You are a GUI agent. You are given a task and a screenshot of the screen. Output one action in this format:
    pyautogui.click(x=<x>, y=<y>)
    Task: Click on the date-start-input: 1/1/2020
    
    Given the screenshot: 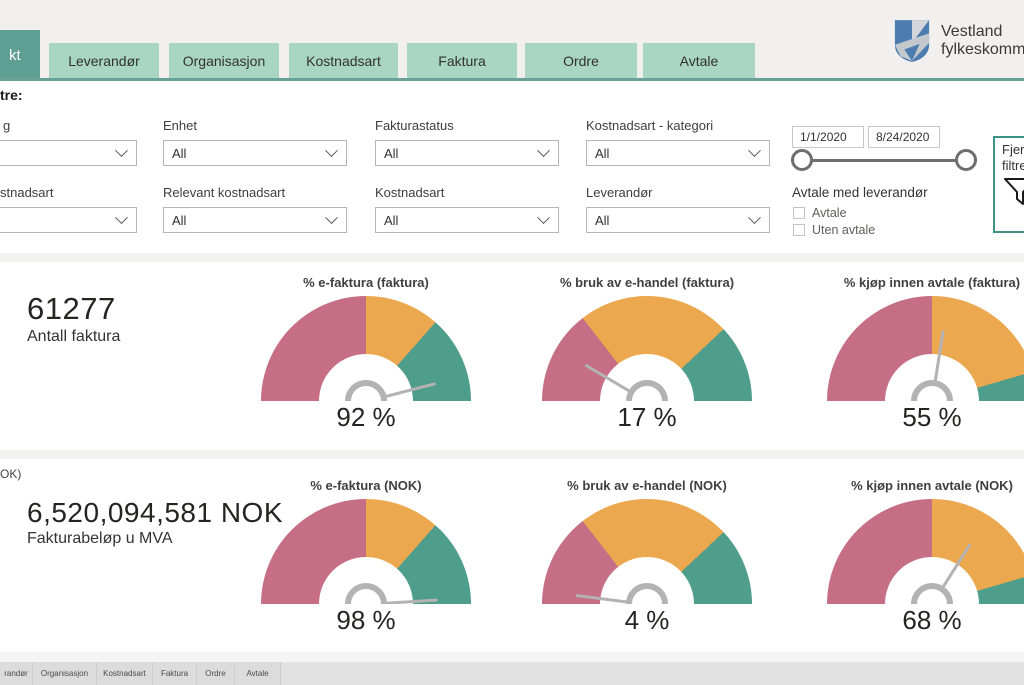 What is the action you would take?
    pyautogui.click(x=828, y=137)
    